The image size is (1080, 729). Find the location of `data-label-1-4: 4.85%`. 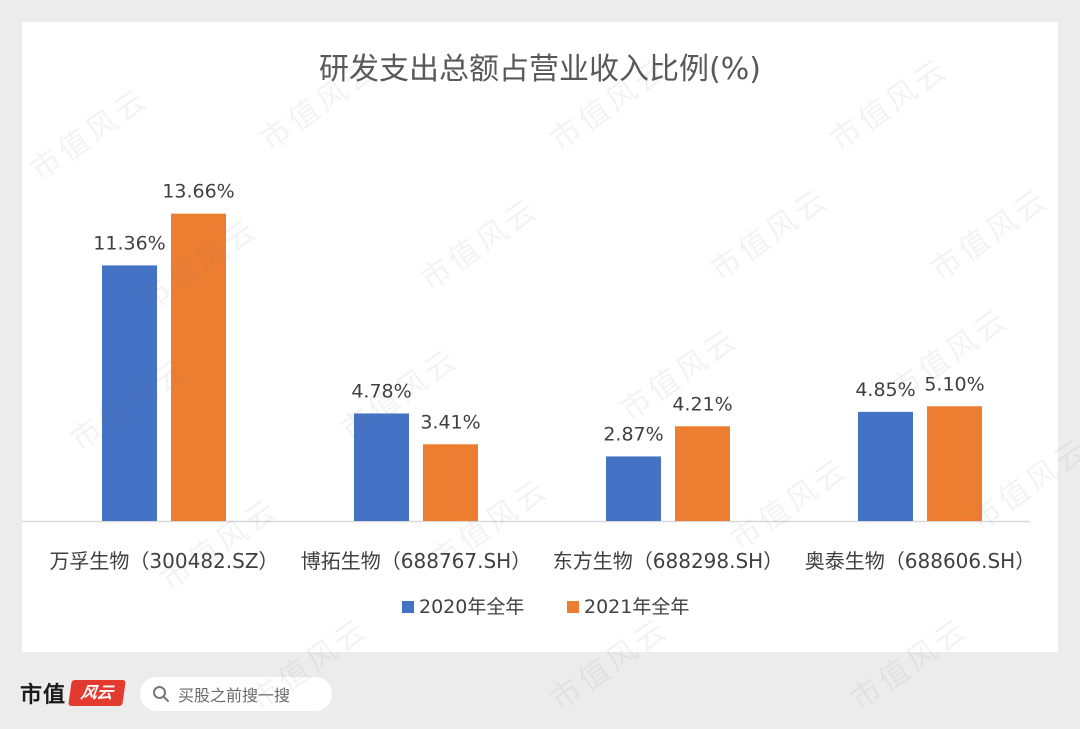

data-label-1-4: 4.85% is located at coordinates (885, 390).